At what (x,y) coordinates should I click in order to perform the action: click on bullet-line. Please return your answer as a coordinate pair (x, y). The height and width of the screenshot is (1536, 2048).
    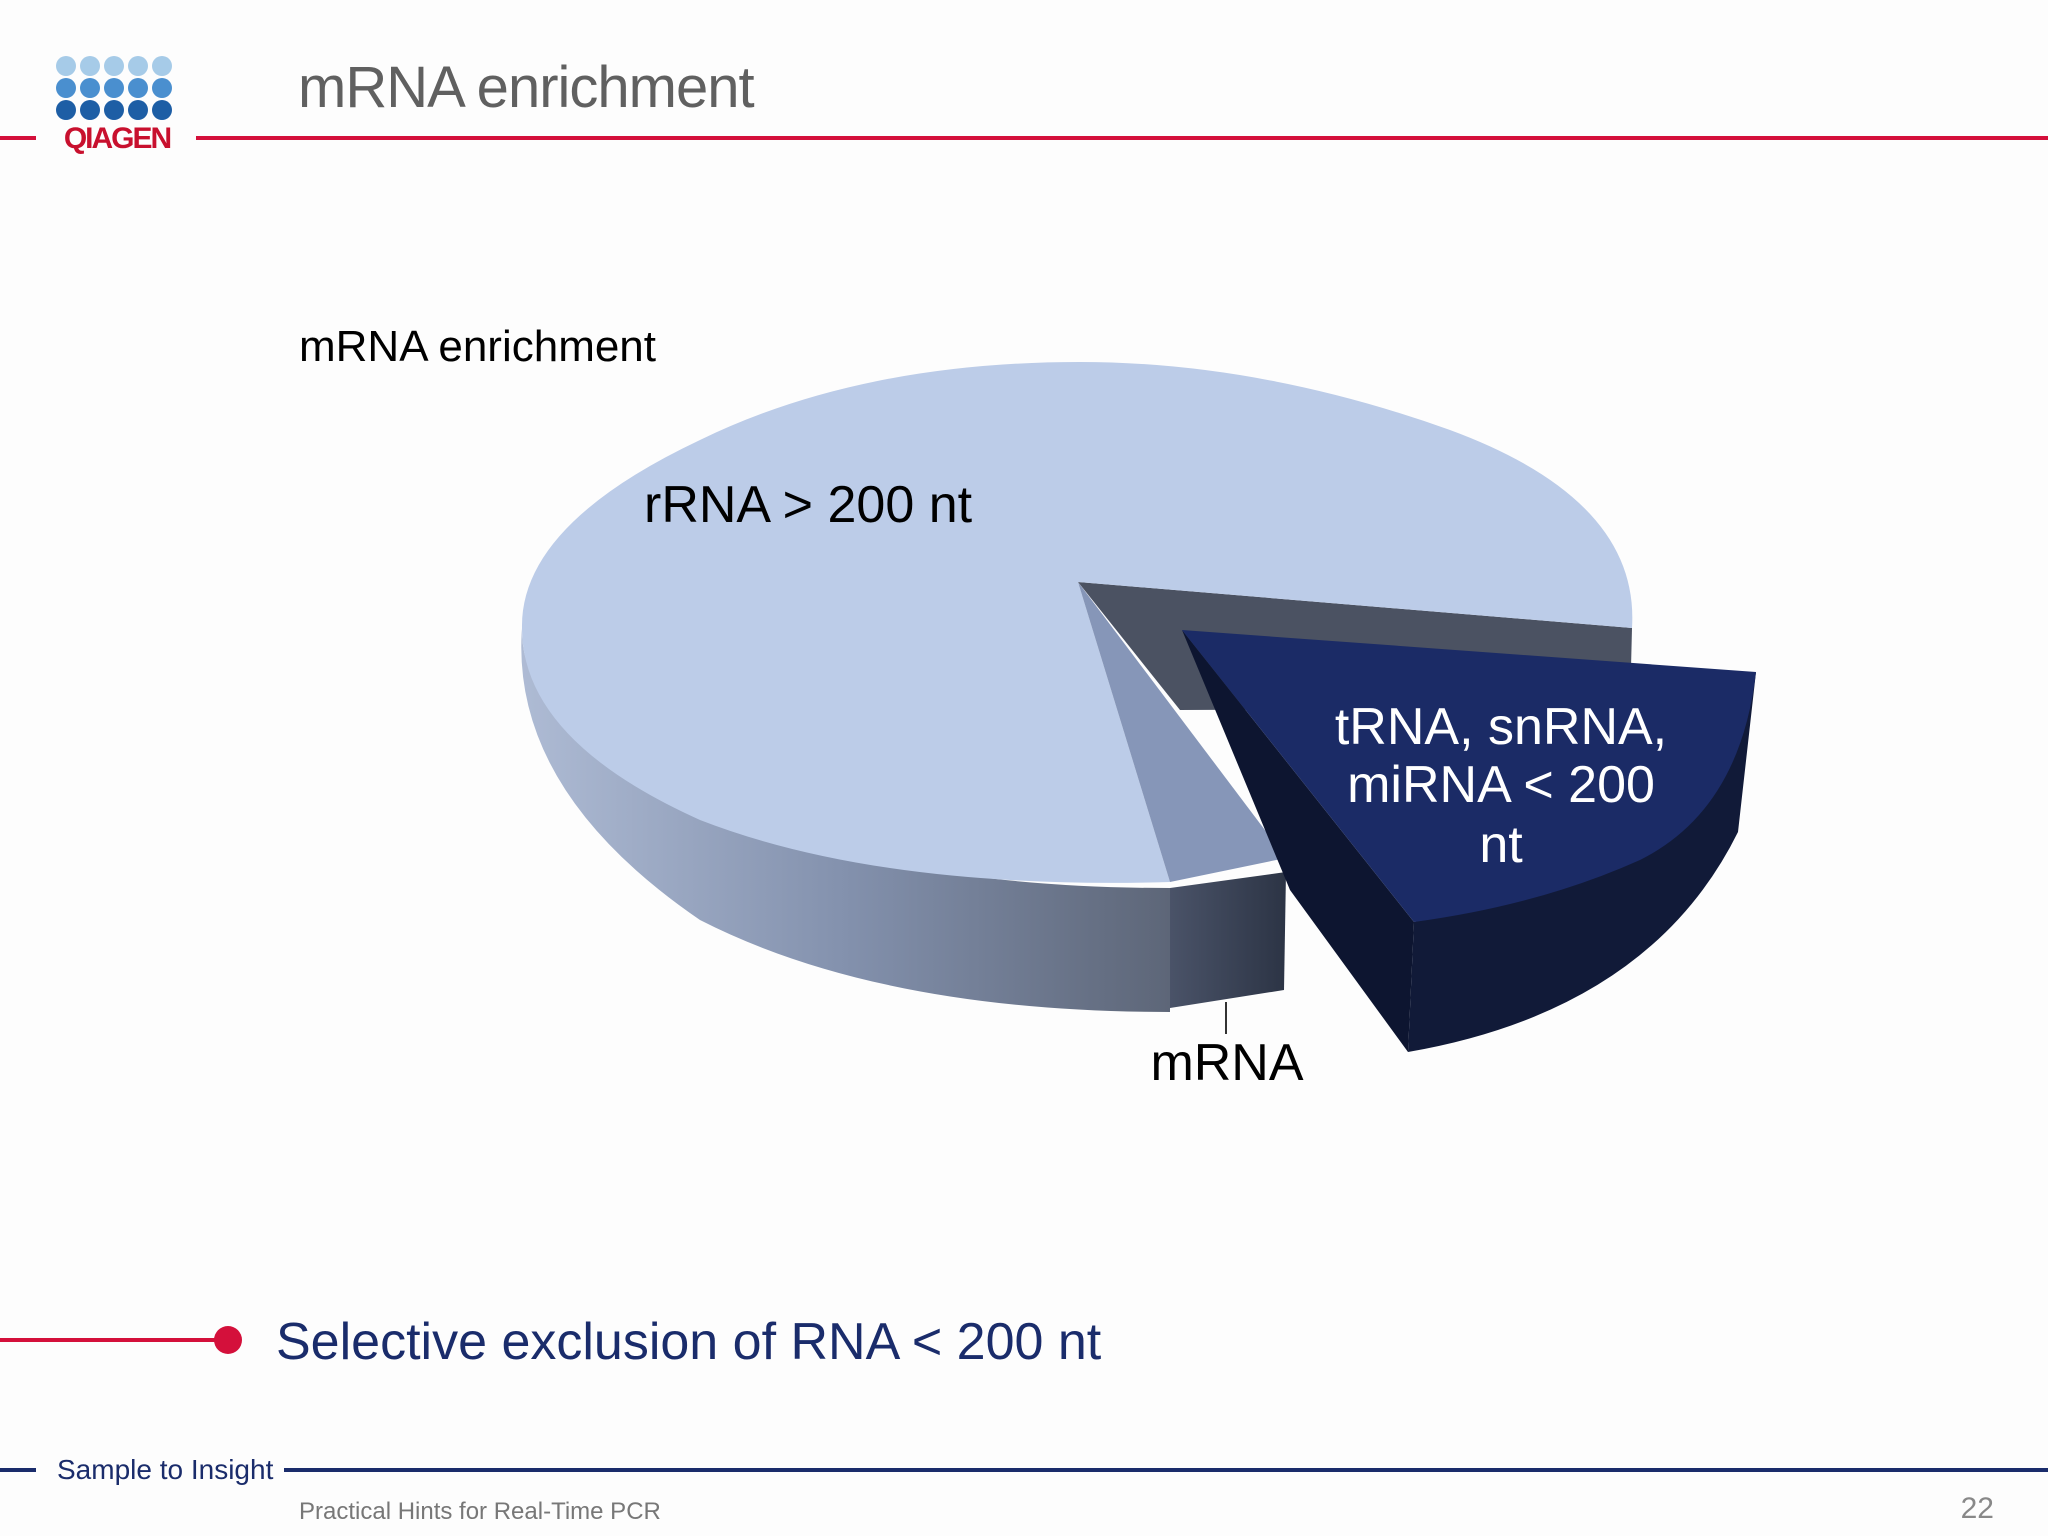
    Looking at the image, I should click on (111, 1340).